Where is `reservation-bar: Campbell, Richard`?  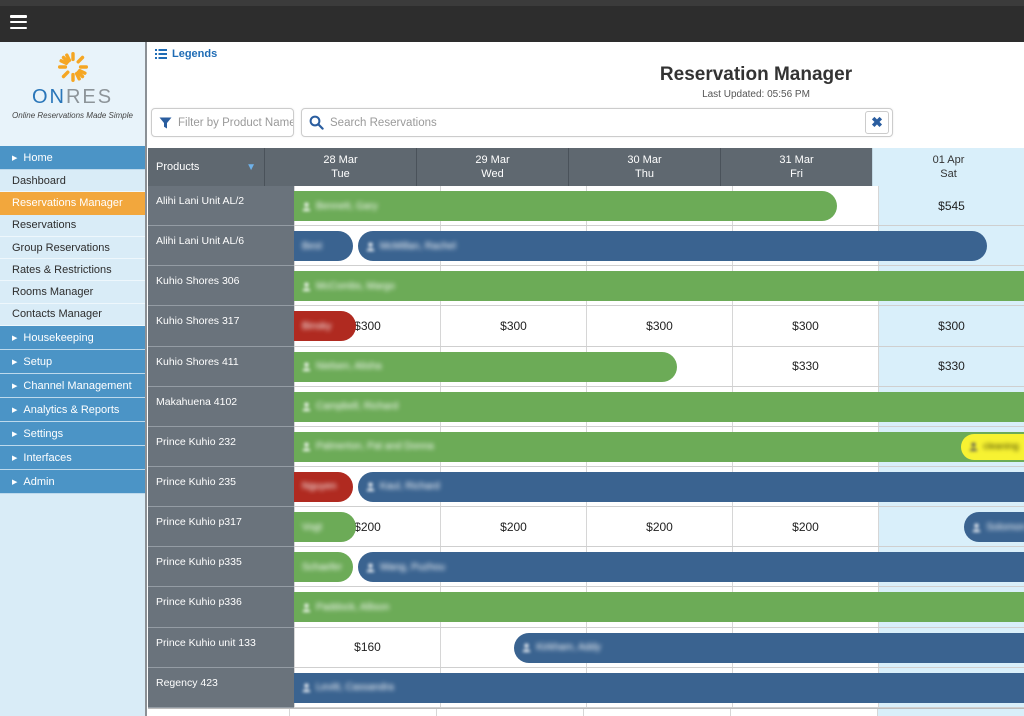
reservation-bar: Campbell, Richard is located at coordinates (659, 406).